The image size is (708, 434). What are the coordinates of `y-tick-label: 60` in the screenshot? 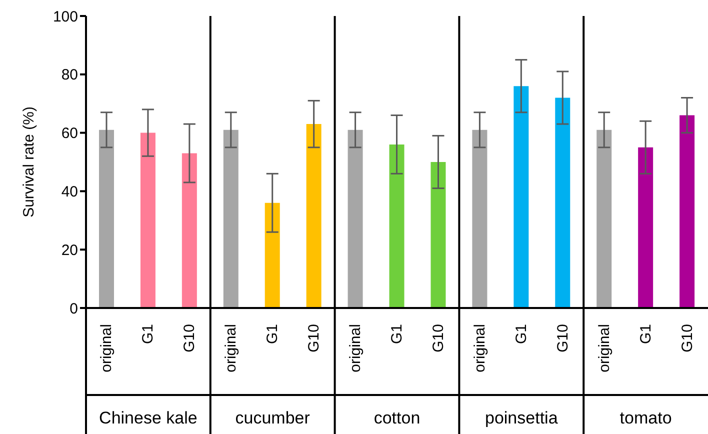 It's located at (69, 133).